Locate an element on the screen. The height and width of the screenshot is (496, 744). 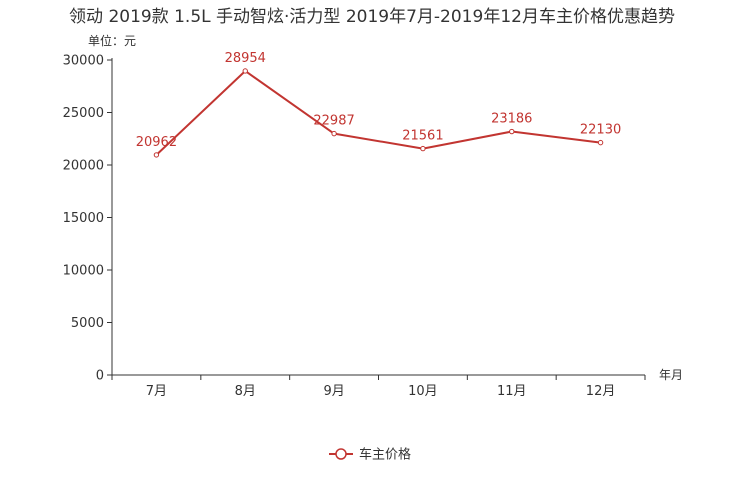
x-tick-label: 9月 is located at coordinates (333, 391).